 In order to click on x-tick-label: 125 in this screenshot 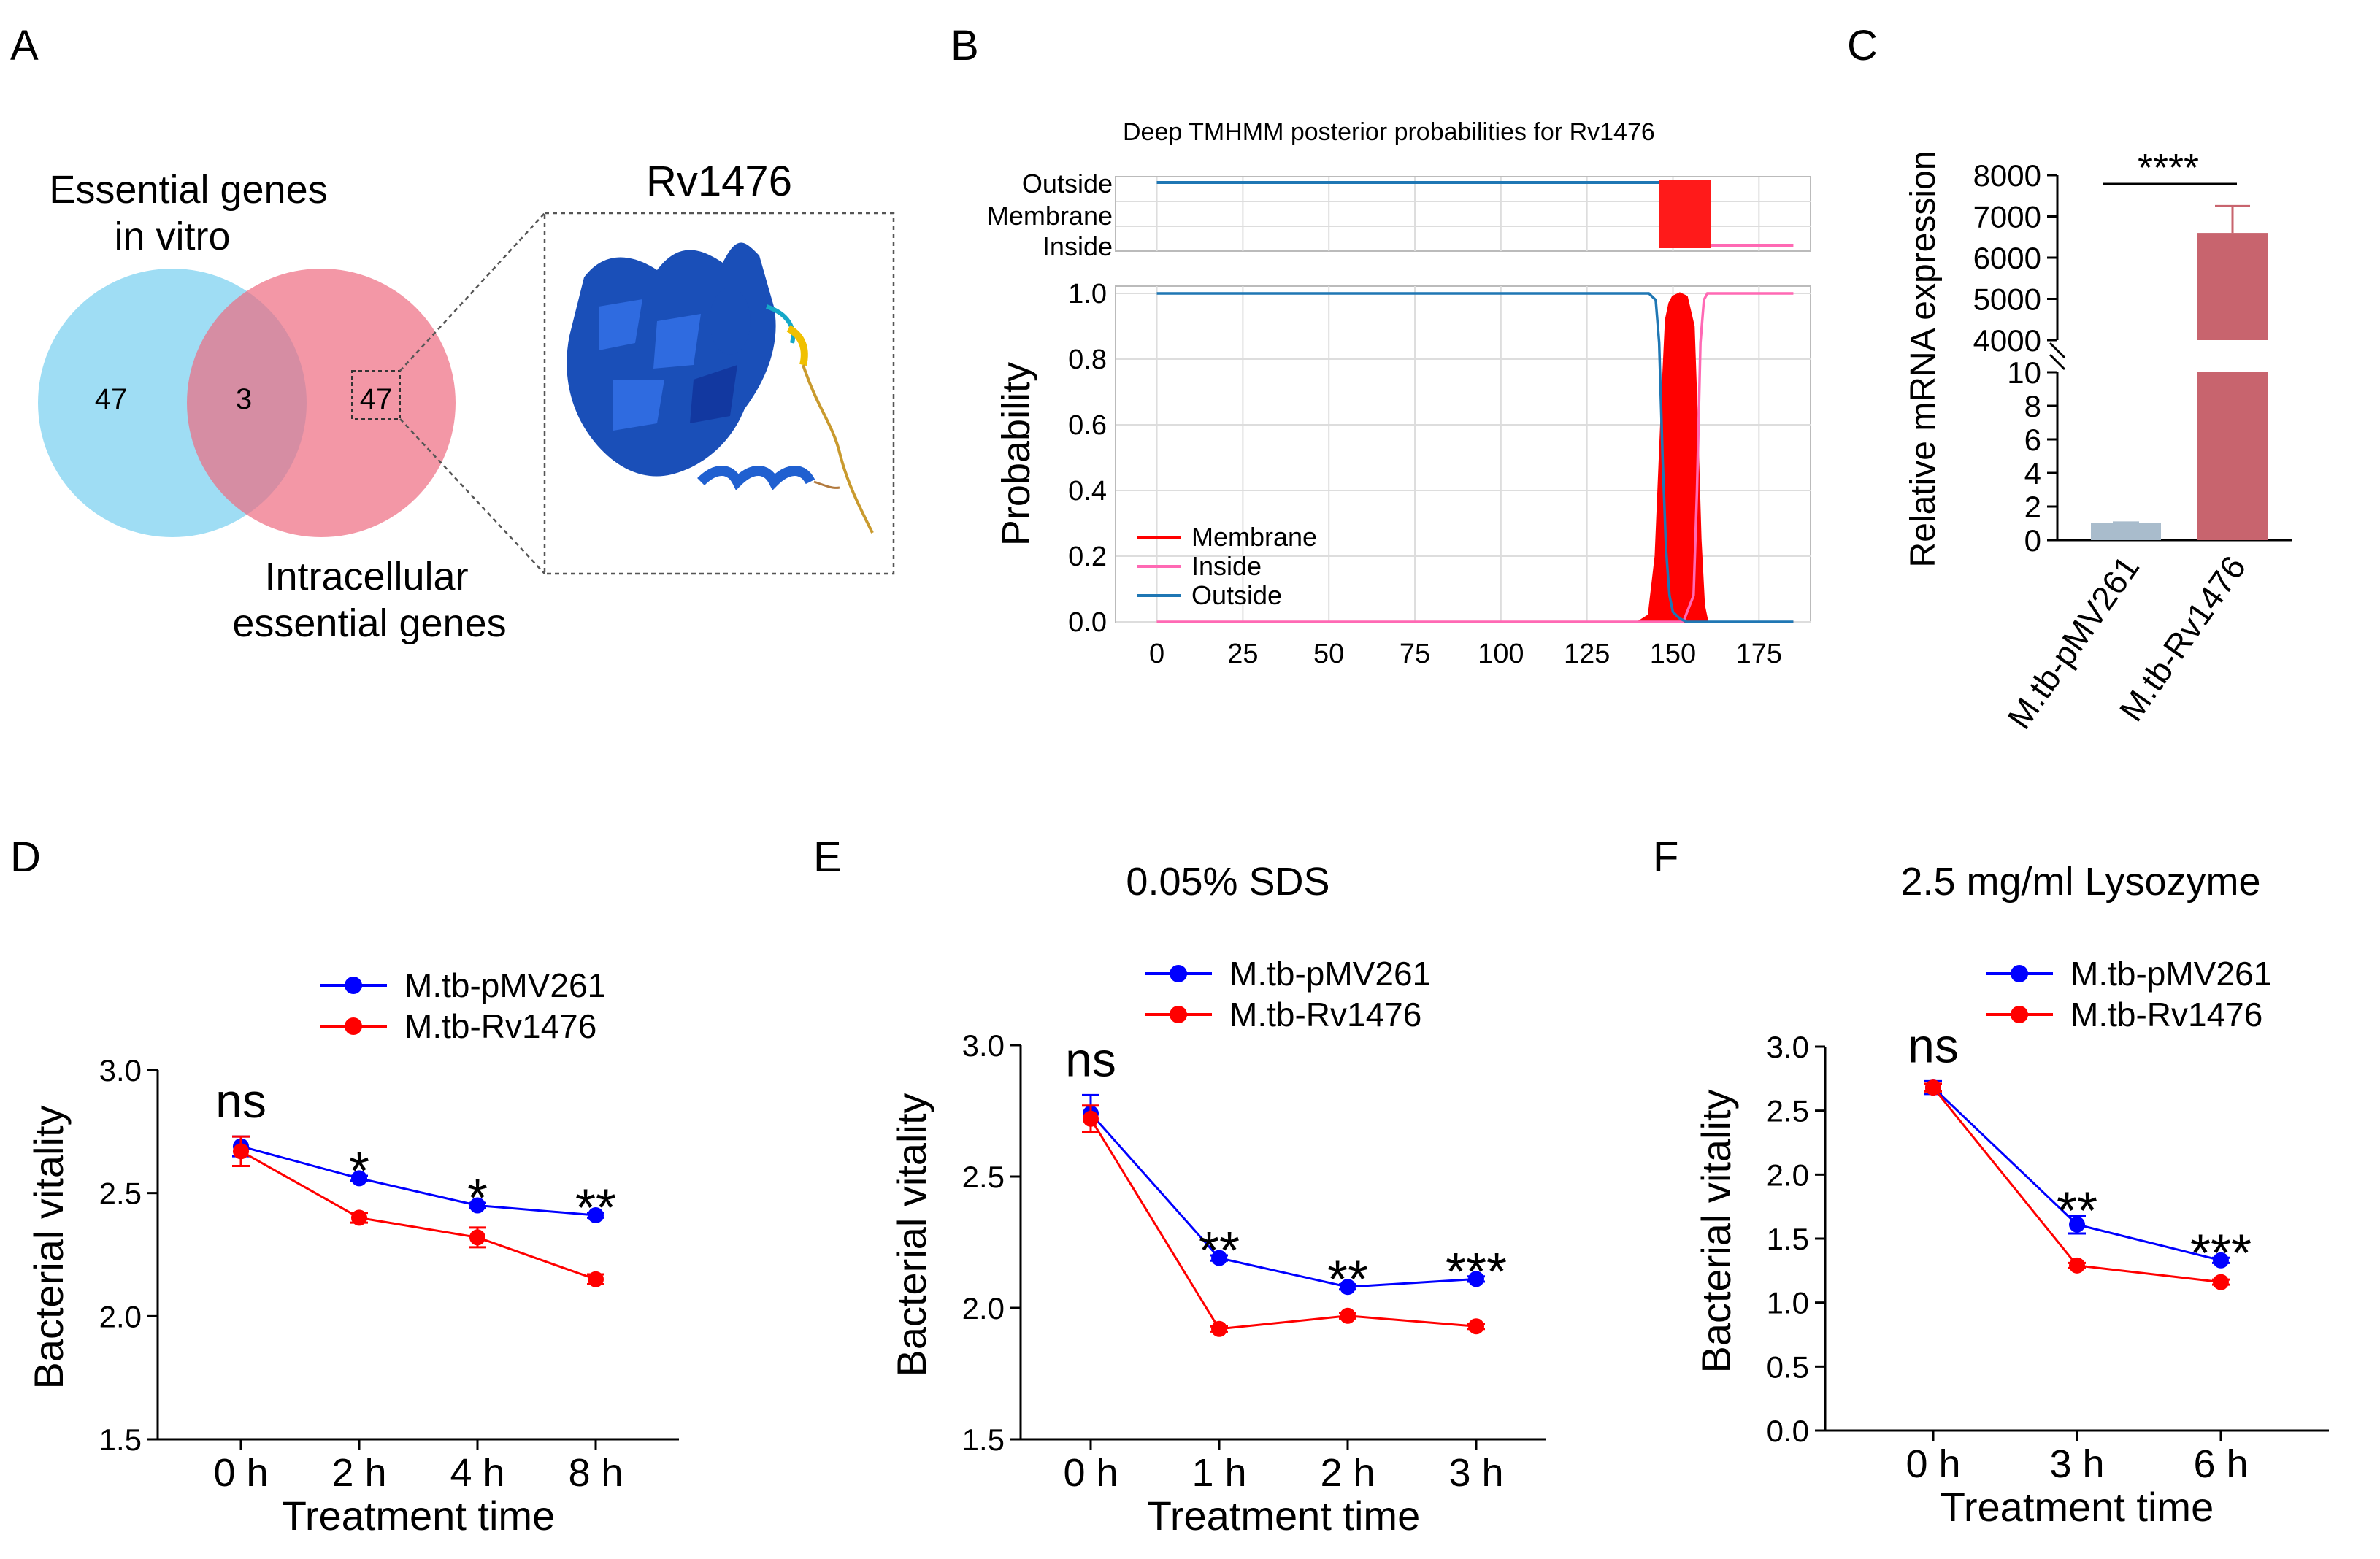, I will do `click(1587, 654)`.